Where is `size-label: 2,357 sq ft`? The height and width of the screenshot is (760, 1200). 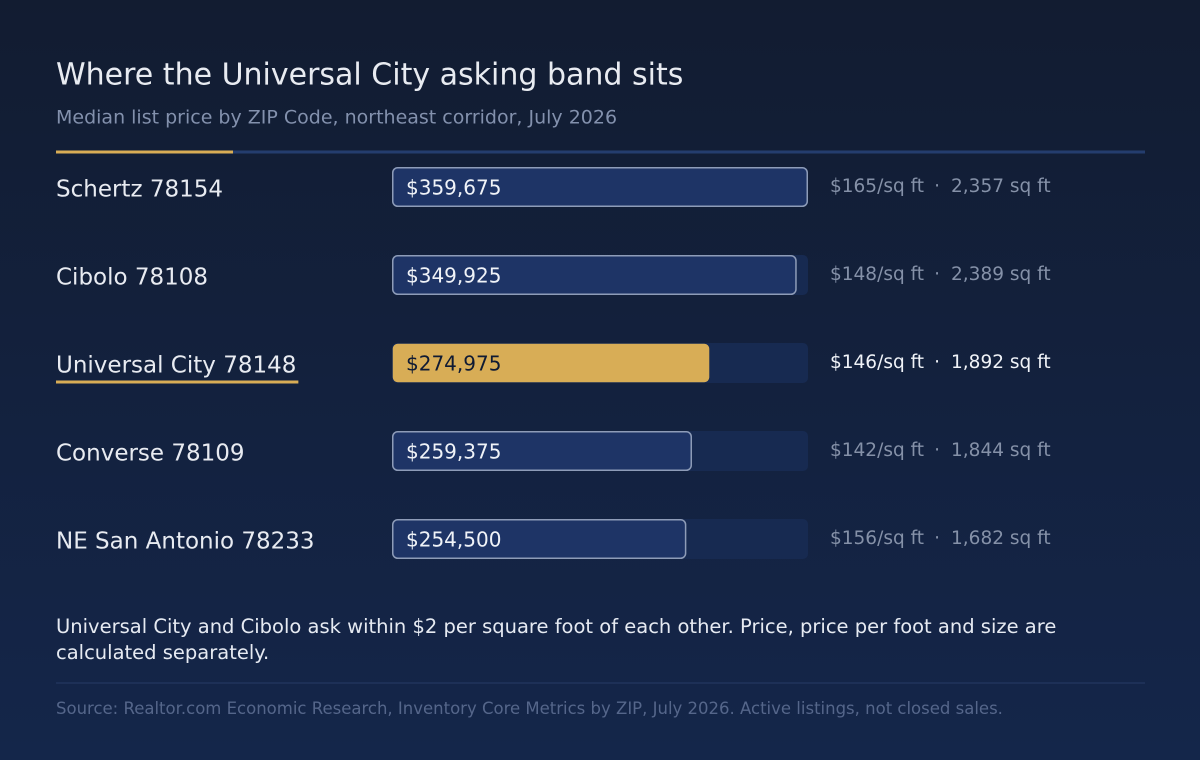
size-label: 2,357 sq ft is located at coordinates (1001, 186).